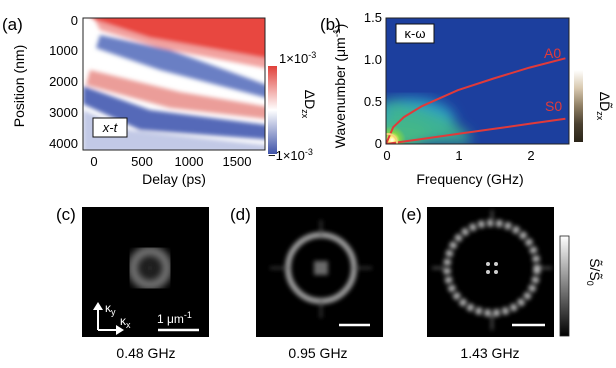  I want to click on panel-d-ring, so click(321, 269).